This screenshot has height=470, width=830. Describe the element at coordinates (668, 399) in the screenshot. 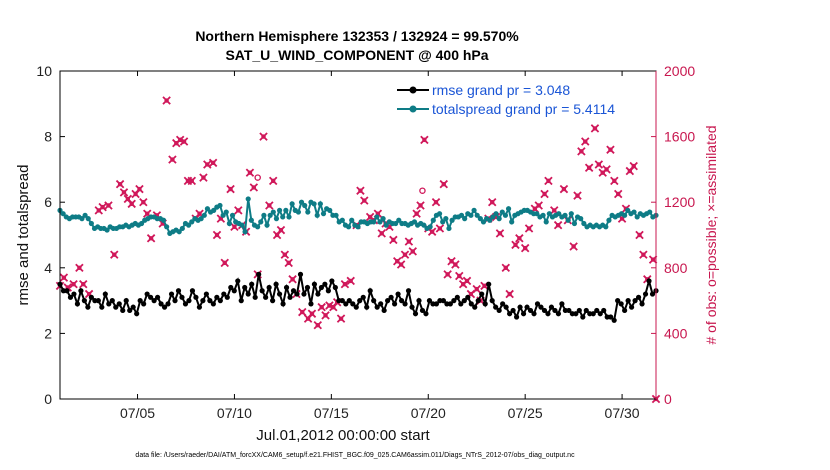

I see `y-right-tick-label: 0` at that location.